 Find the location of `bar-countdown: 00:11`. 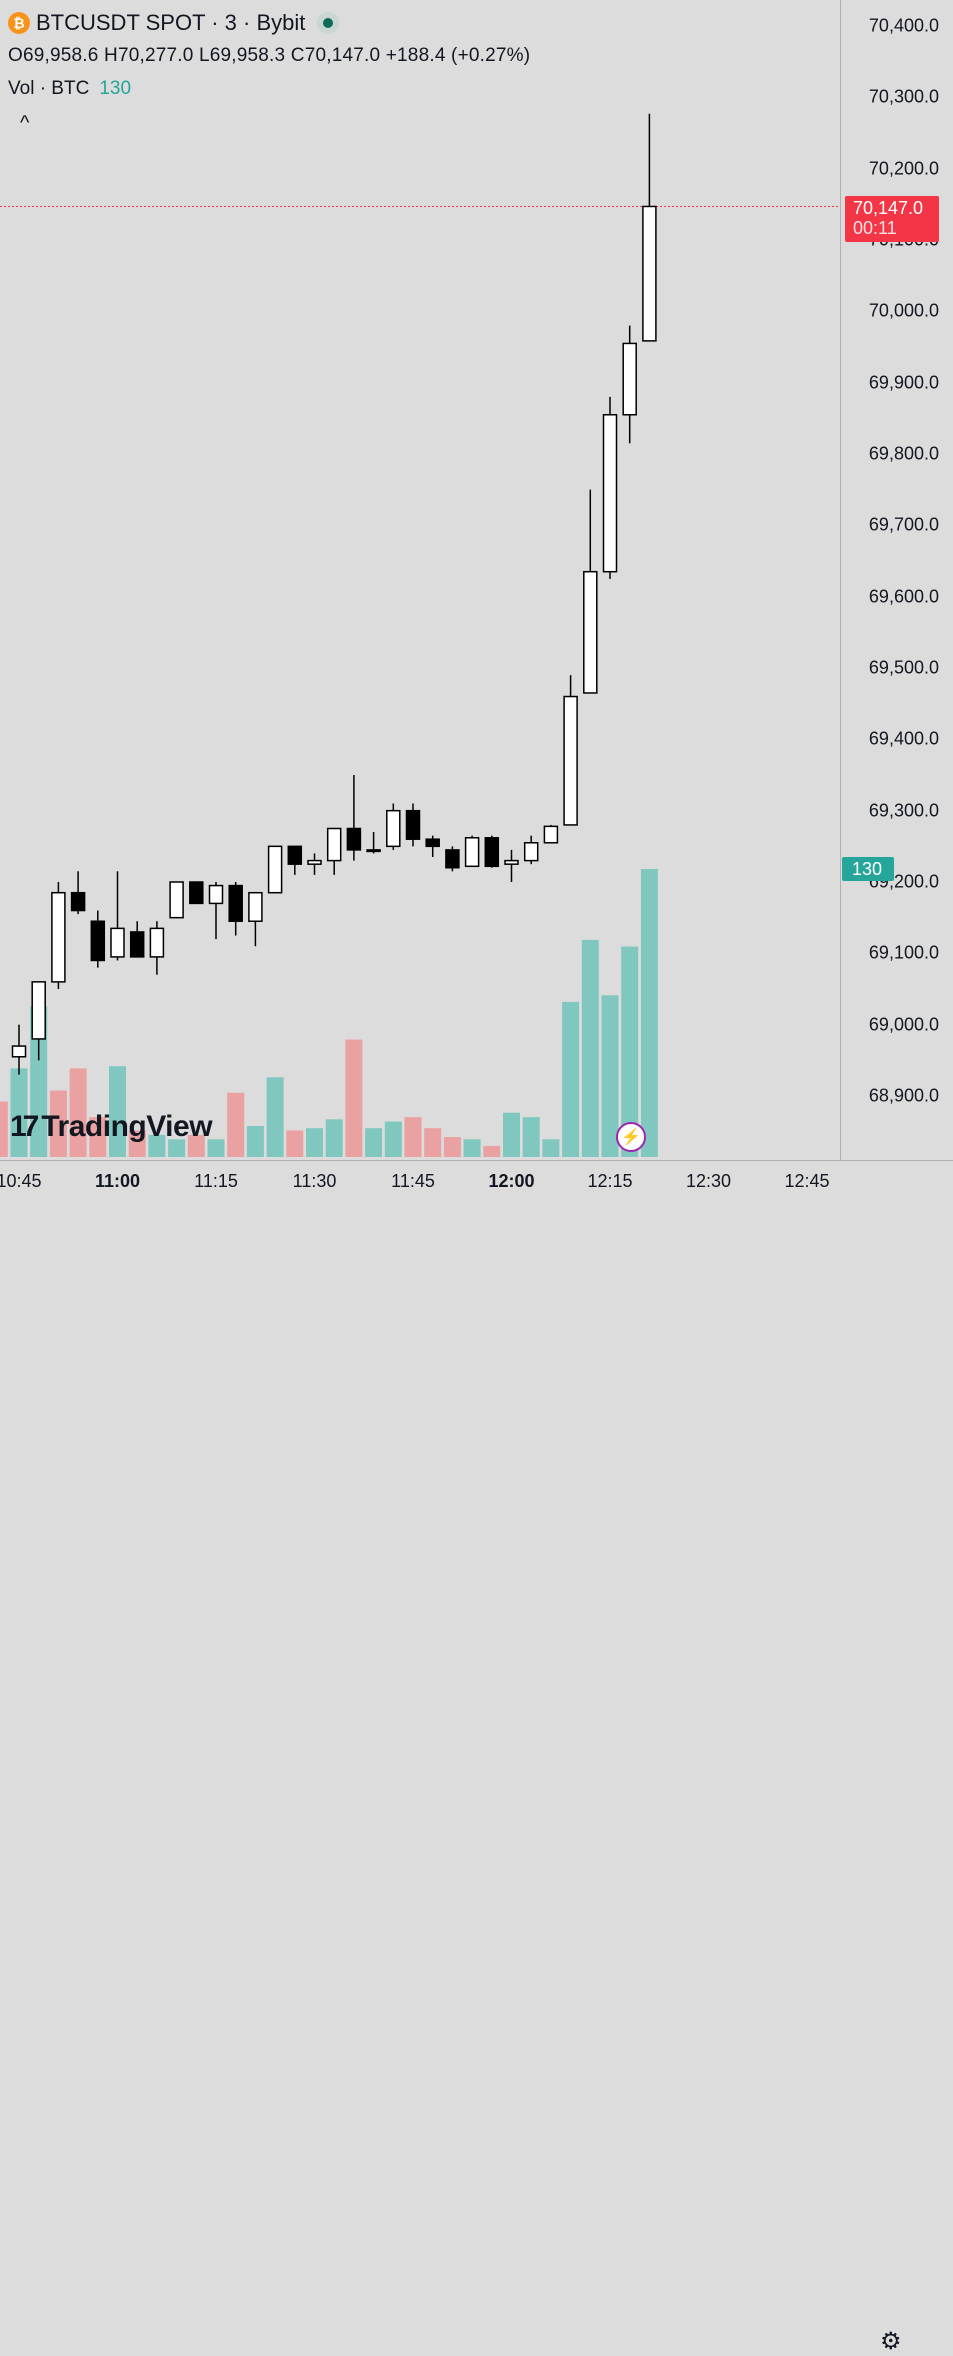

bar-countdown: 00:11 is located at coordinates (875, 228).